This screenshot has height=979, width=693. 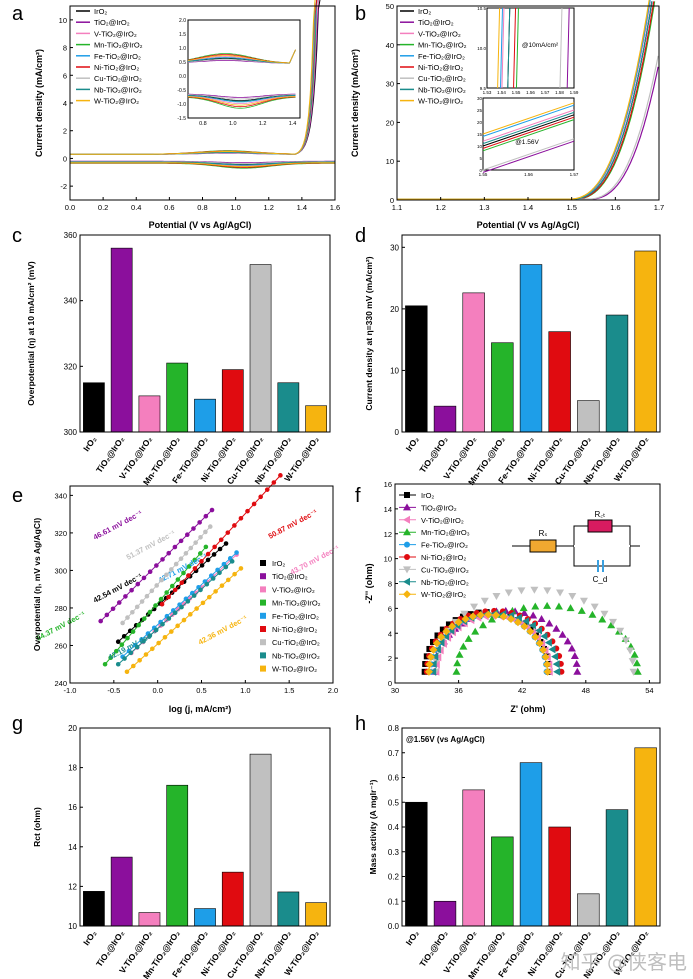 What do you see at coordinates (394, 901) in the screenshot?
I see `y-tick-label: 0.1` at bounding box center [394, 901].